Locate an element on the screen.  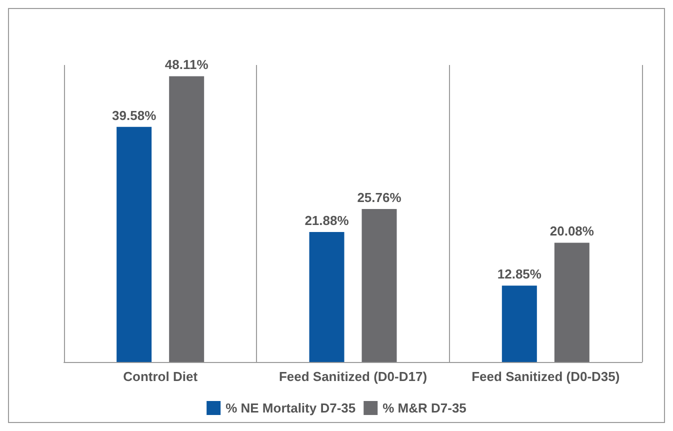
data-label: 21.88% is located at coordinates (327, 220).